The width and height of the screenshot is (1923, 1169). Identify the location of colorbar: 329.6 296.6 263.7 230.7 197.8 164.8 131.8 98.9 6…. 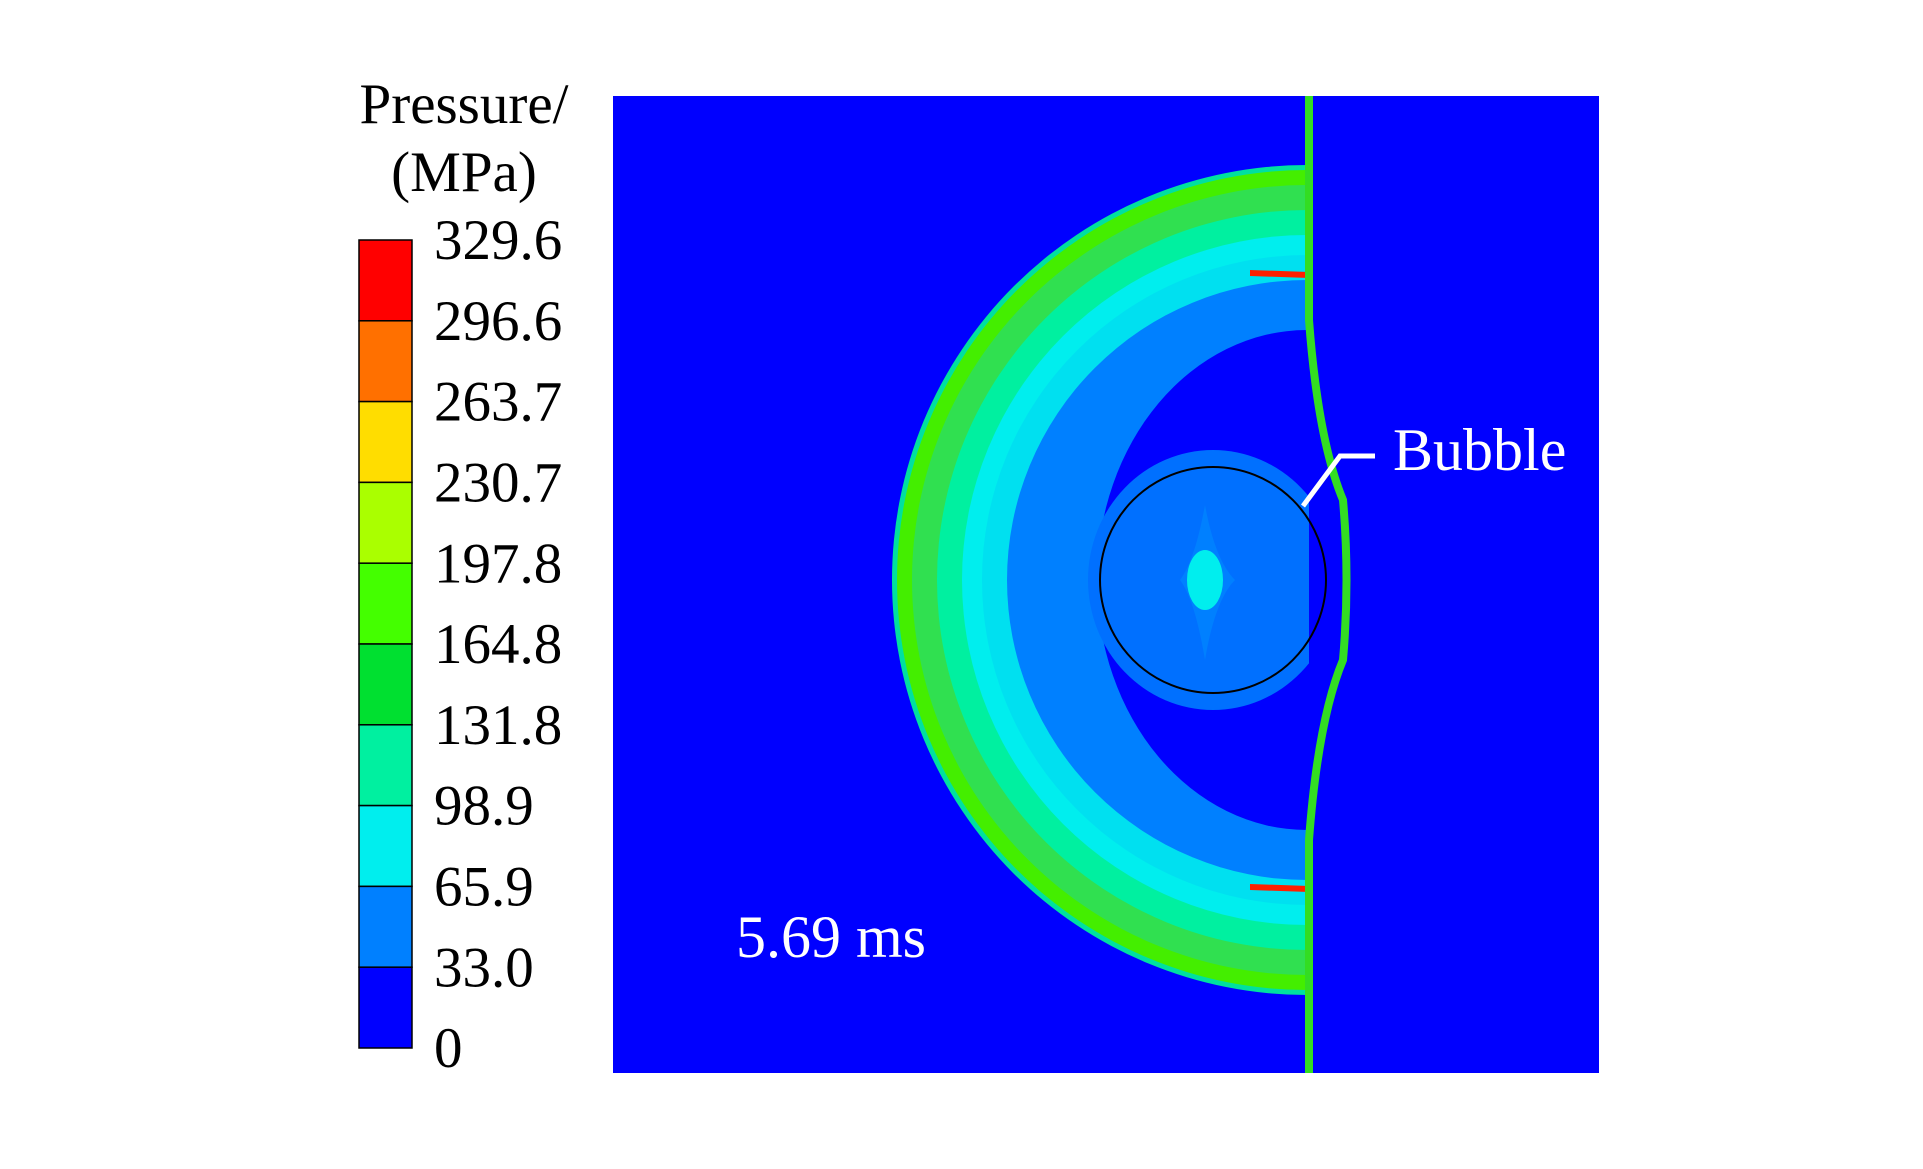
(460, 644).